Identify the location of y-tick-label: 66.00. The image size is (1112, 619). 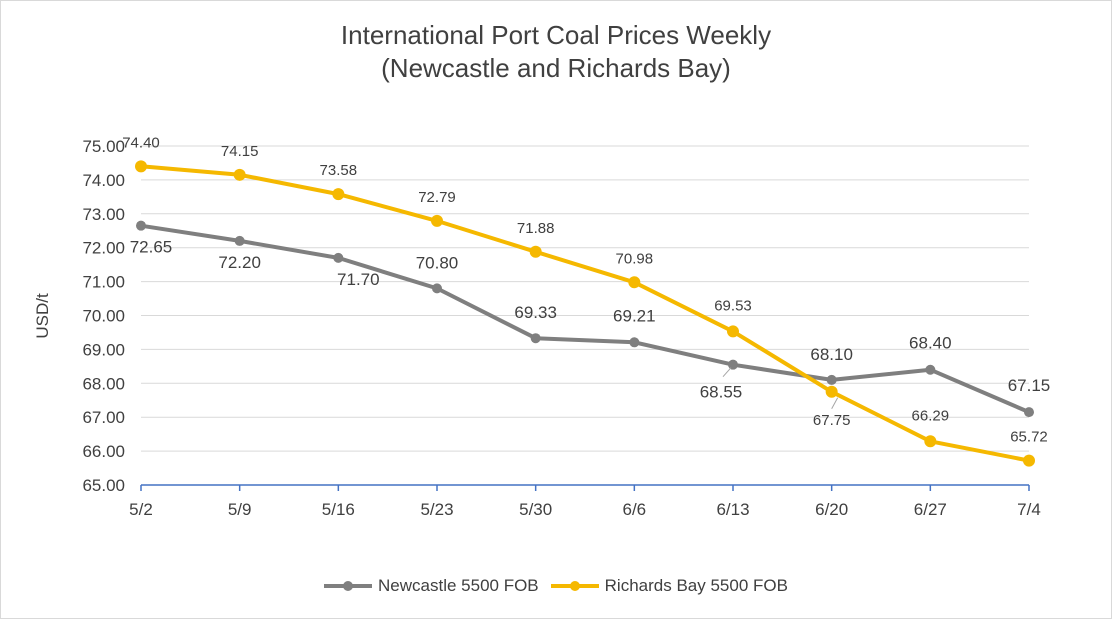
(103, 451).